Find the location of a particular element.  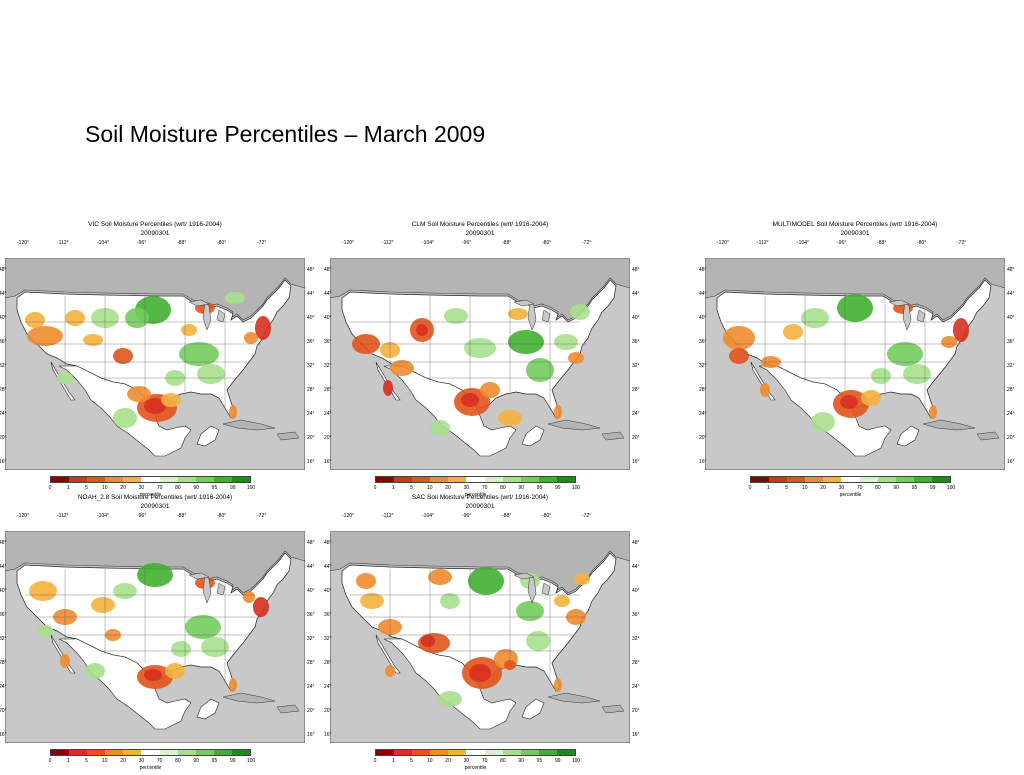

longitude-tick-label: -96° is located at coordinates (467, 516).